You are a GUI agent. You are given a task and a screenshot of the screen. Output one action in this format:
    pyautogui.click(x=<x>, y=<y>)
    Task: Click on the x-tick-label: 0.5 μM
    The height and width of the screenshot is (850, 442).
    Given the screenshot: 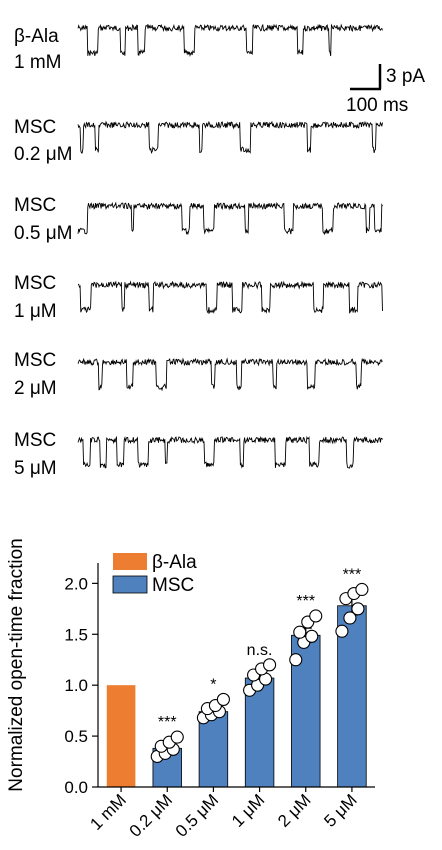 What is the action you would take?
    pyautogui.click(x=197, y=815)
    